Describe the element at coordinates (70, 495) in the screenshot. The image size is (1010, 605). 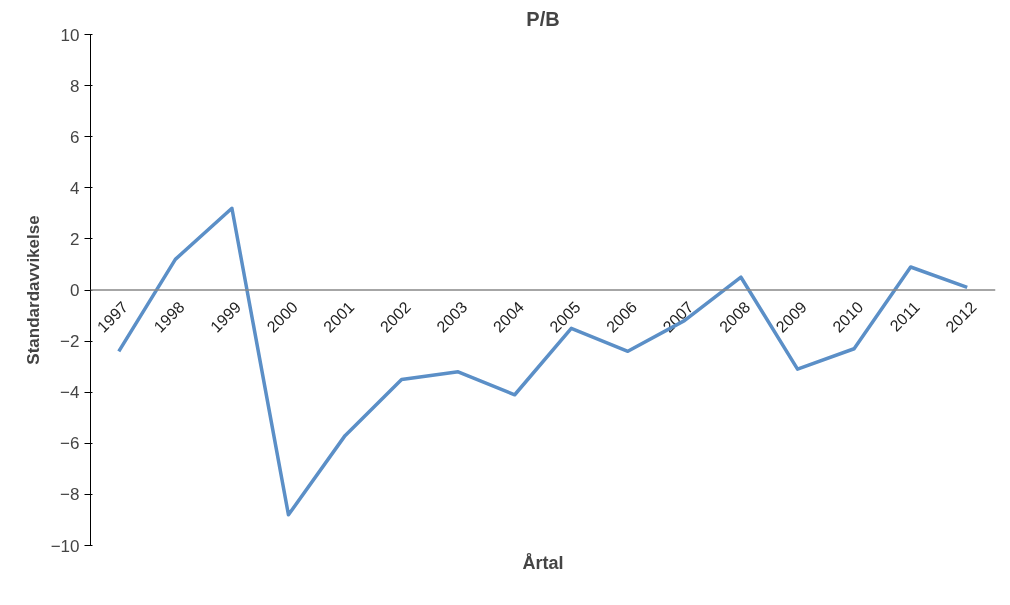
I see `y-tick-label: −8` at that location.